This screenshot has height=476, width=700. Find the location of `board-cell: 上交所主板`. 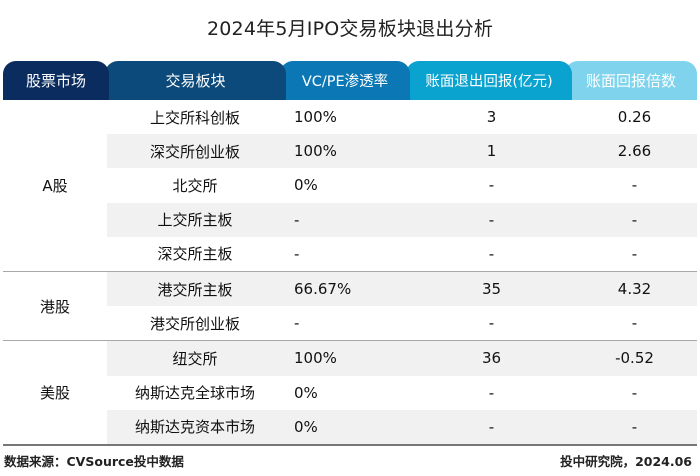

board-cell: 上交所主板 is located at coordinates (195, 220).